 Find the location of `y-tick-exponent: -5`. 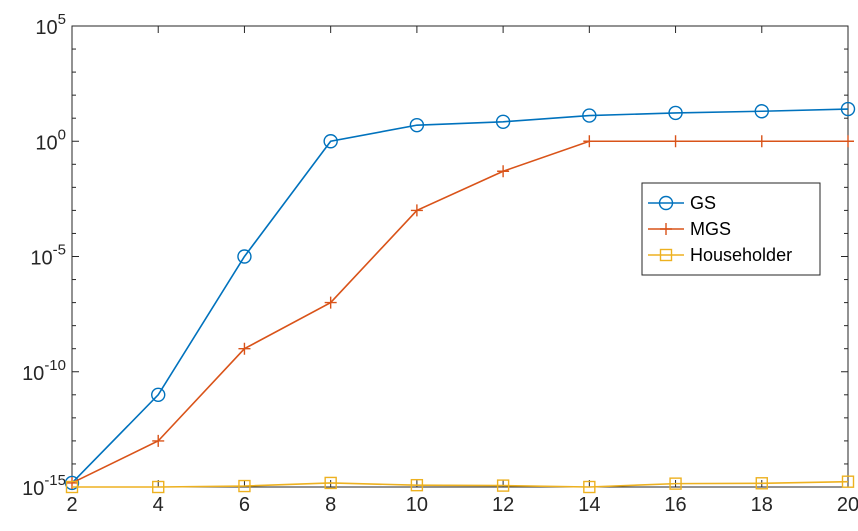

y-tick-exponent: -5 is located at coordinates (59, 250).